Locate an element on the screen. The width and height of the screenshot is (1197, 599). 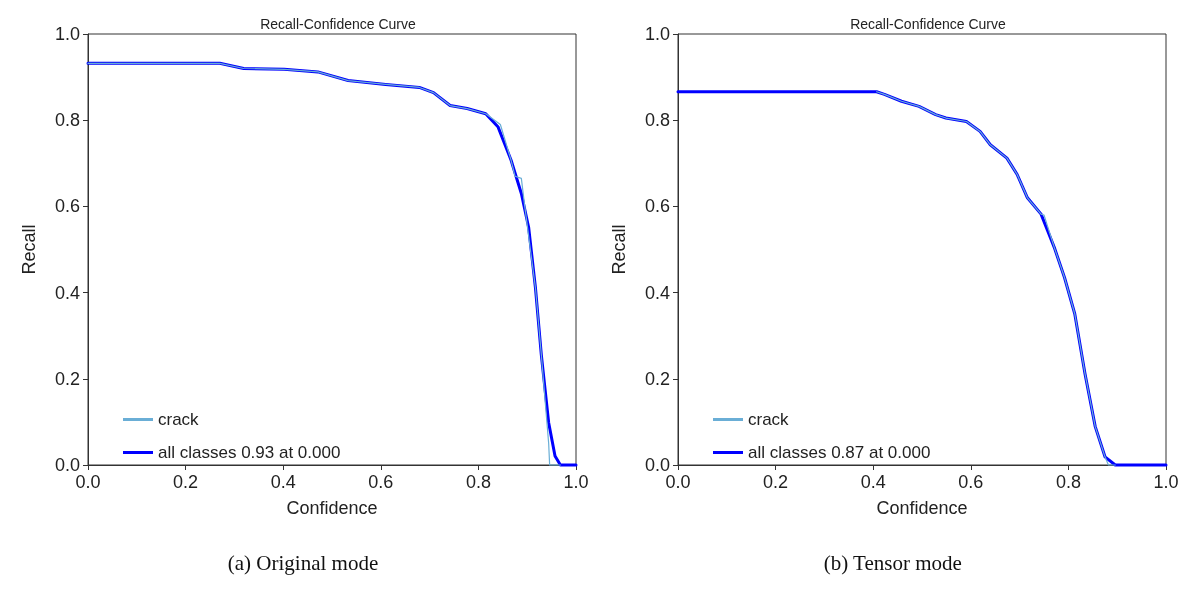
legend-label: all classes 0.93 at 0.000 is located at coordinates (249, 452).